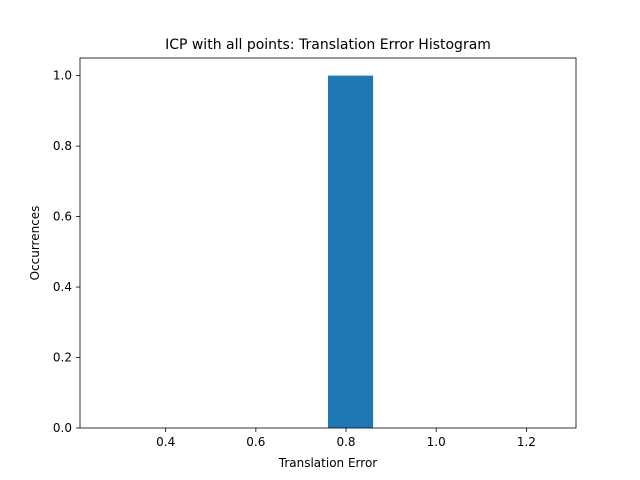 Image resolution: width=640 pixels, height=480 pixels. Describe the element at coordinates (62, 428) in the screenshot. I see `y-tick-label: 0.0` at that location.